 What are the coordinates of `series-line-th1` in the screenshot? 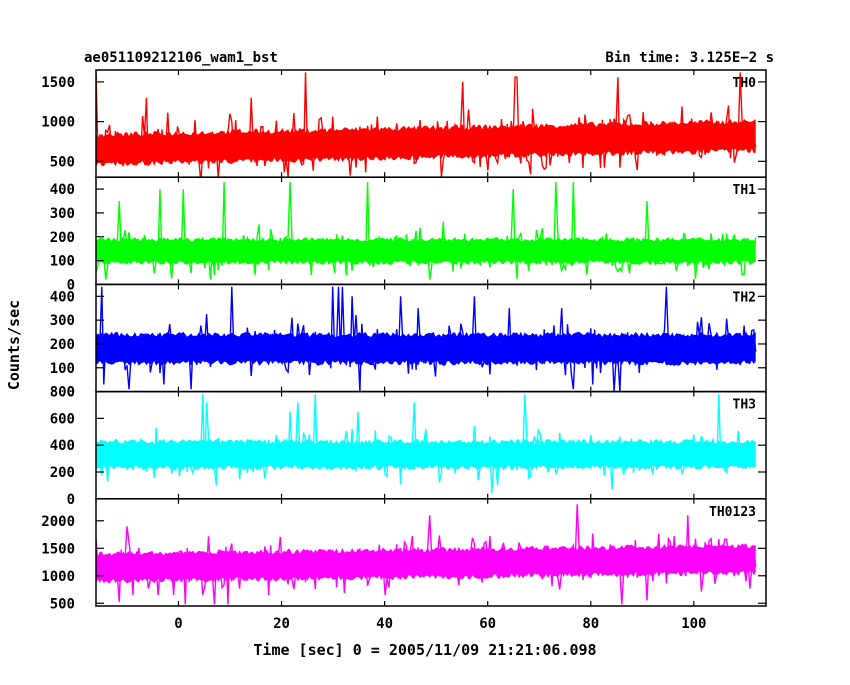 It's located at (426, 230).